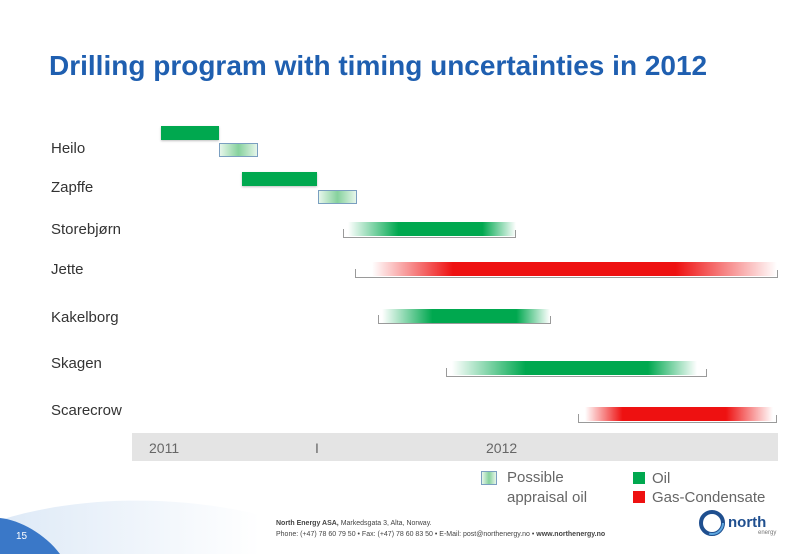 Image resolution: width=800 pixels, height=554 pixels. I want to click on footer-wave-decoration, so click(130, 527).